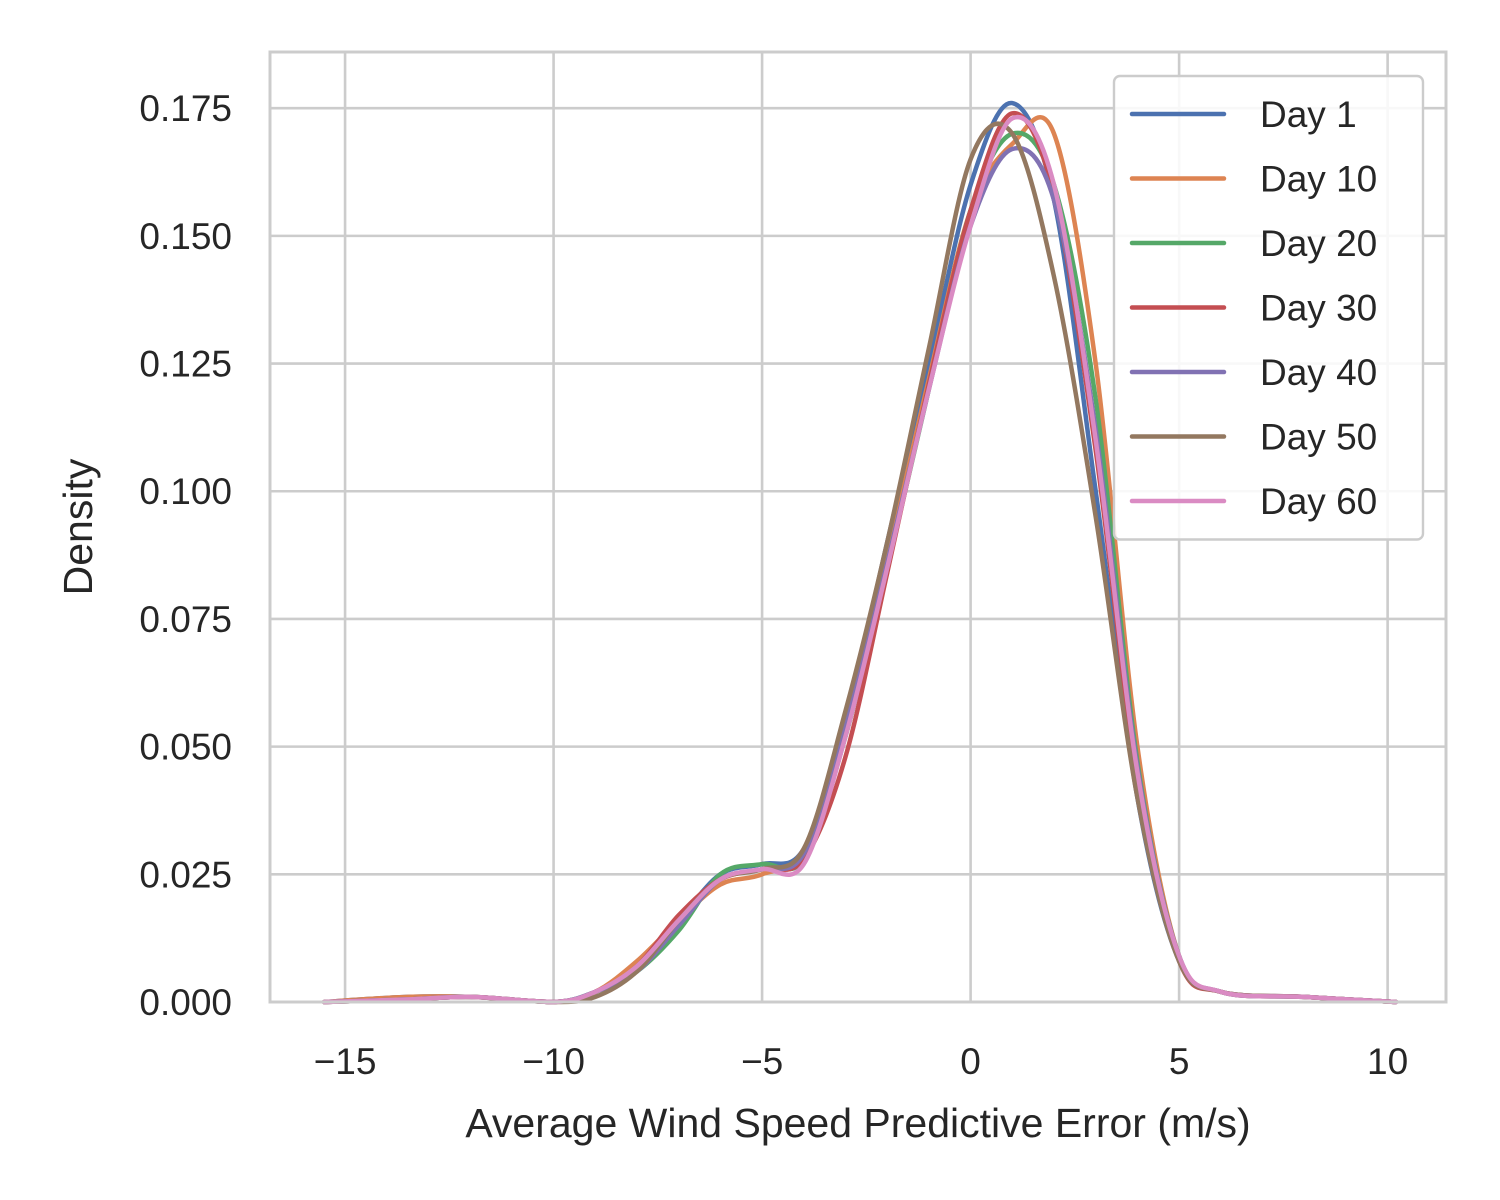 Image resolution: width=1500 pixels, height=1200 pixels. What do you see at coordinates (1318, 437) in the screenshot?
I see `legend-label: Day 50` at bounding box center [1318, 437].